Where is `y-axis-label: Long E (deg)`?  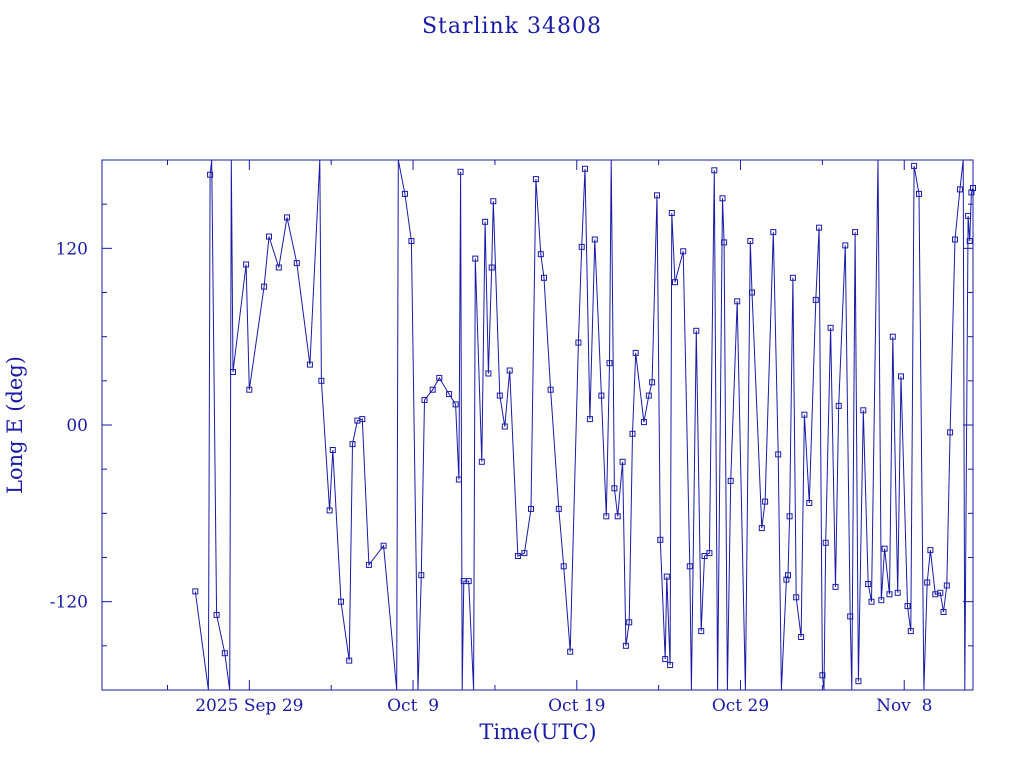 y-axis-label: Long E (deg) is located at coordinates (15, 425).